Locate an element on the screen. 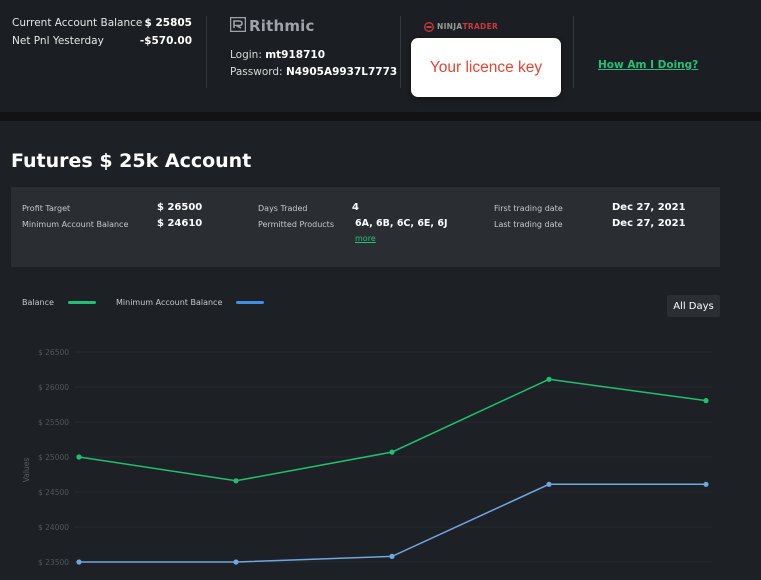  current-balance-value: $ 25805 is located at coordinates (168, 23).